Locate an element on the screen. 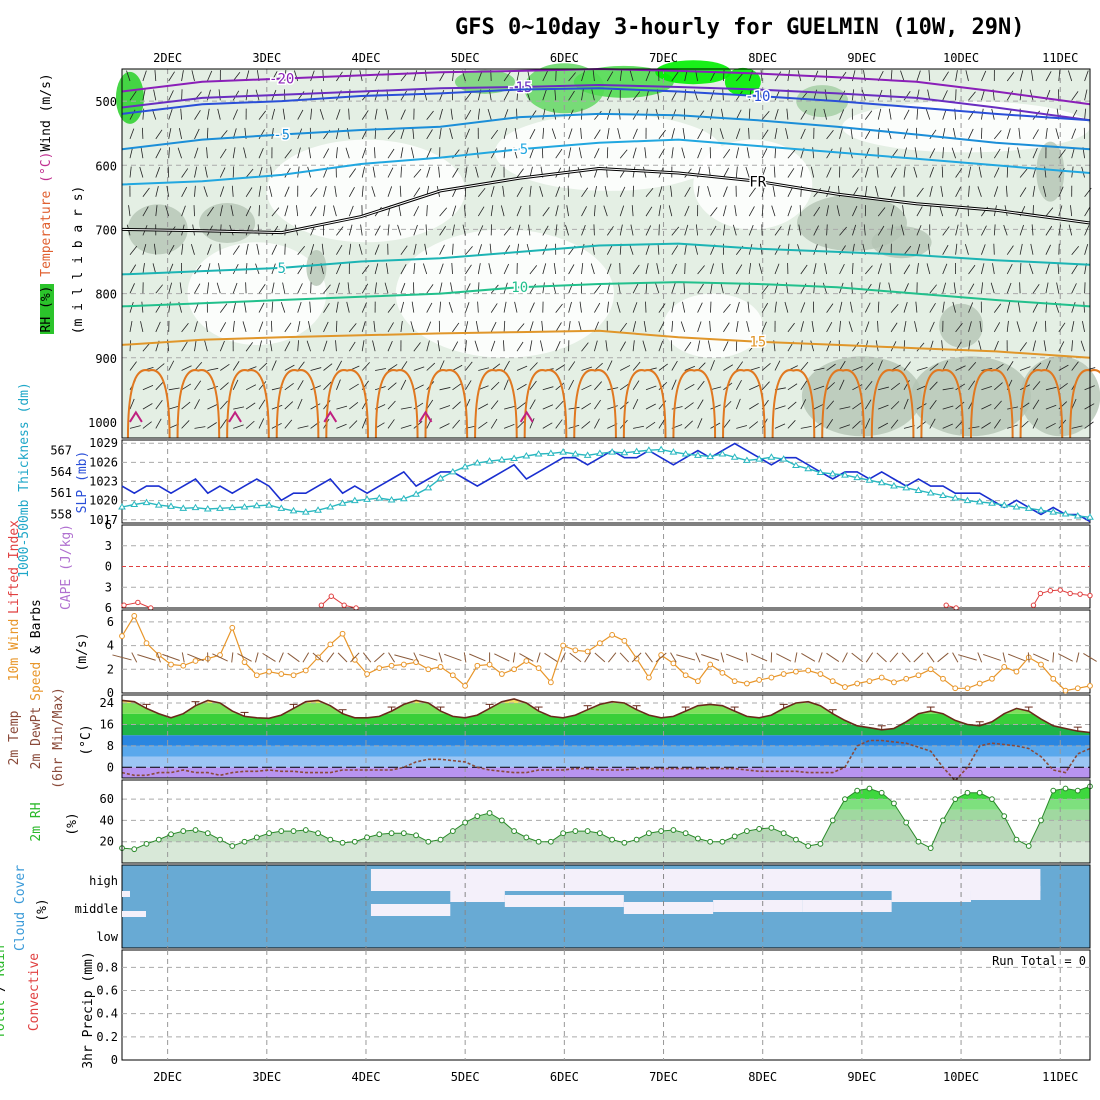 The width and height of the screenshot is (1100, 1100). cape-label: CAPE (J/kg) is located at coordinates (66, 567).